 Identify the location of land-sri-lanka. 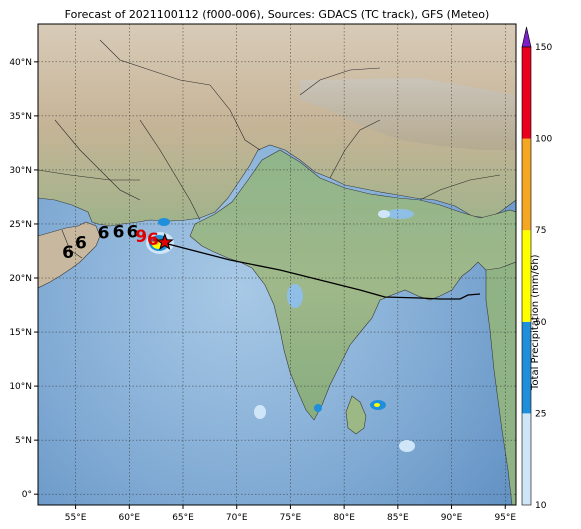
(356, 415).